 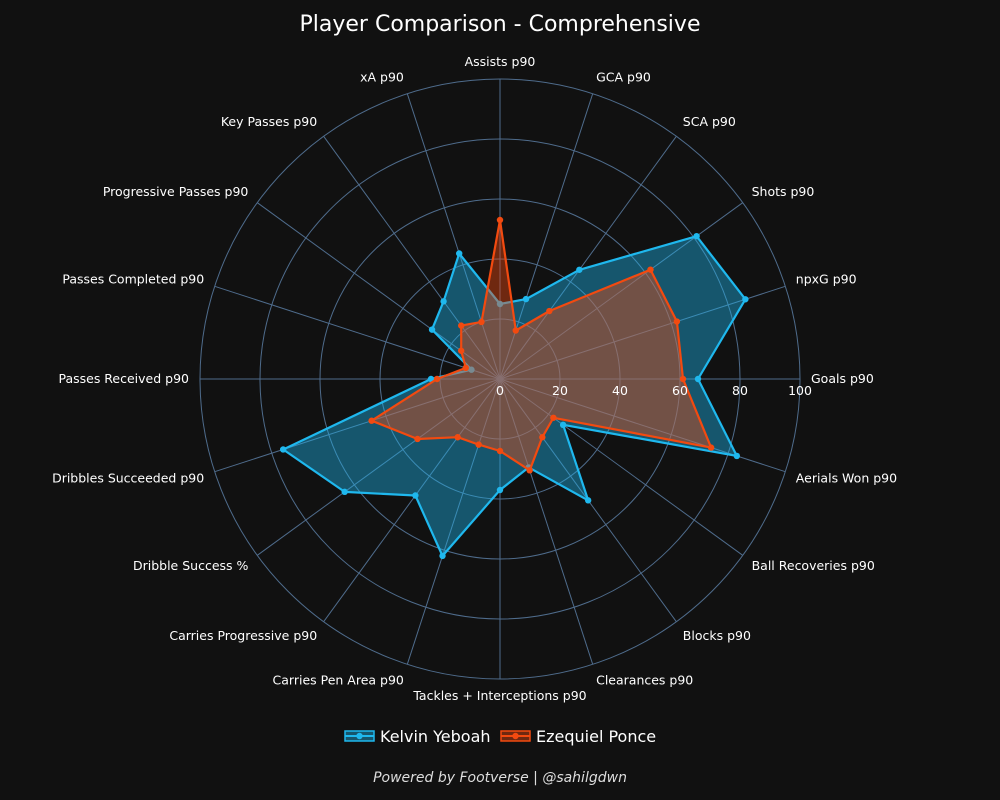 What do you see at coordinates (417, 439) in the screenshot?
I see `point-ezequiel-ponce-dribble-success` at bounding box center [417, 439].